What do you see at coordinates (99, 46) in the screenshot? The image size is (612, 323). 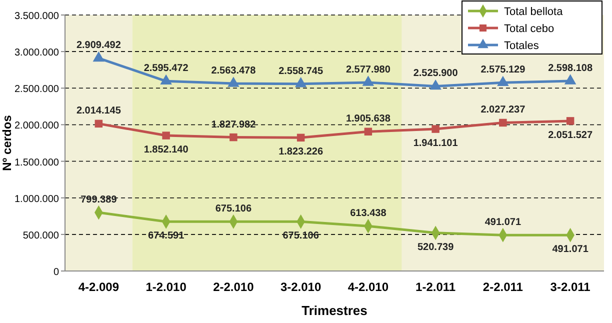 I see `data-label: 2.909.492` at bounding box center [99, 46].